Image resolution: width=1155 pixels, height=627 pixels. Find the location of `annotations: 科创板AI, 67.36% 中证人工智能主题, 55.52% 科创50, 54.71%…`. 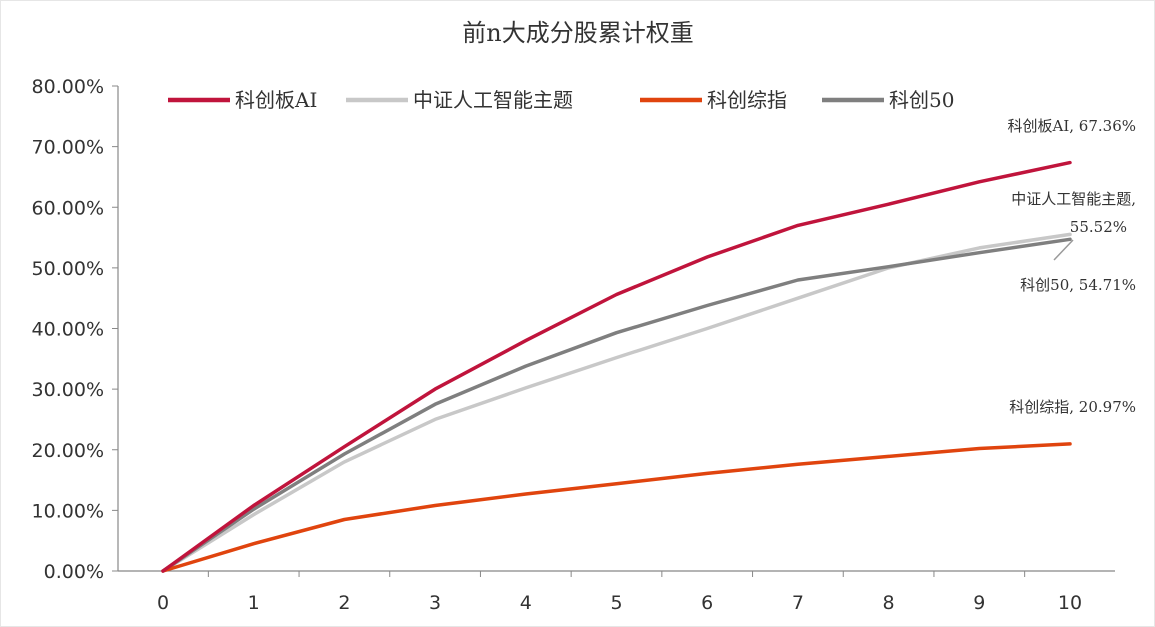

annotations: 科创板AI, 67.36% 中证人工智能主题, 55.52% 科创50, 54.71%… is located at coordinates (1072, 266).